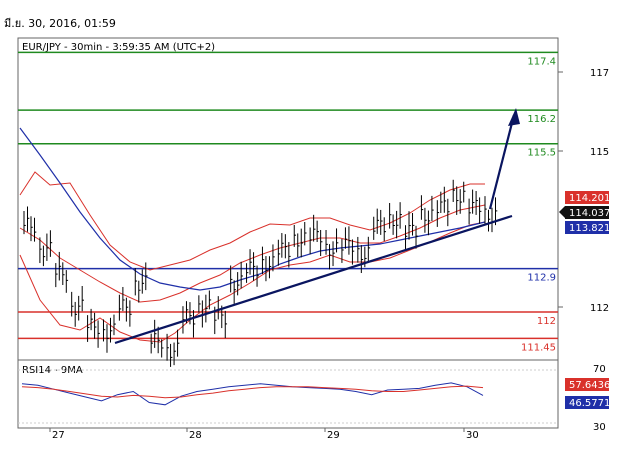  Describe the element at coordinates (541, 119) in the screenshot. I see `level-label-1: 116.2` at that location.